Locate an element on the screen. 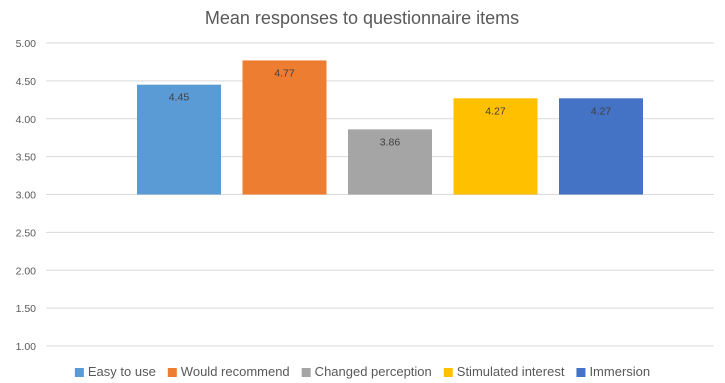 This screenshot has height=383, width=725. y-tick-label: 4.50 is located at coordinates (26, 82).